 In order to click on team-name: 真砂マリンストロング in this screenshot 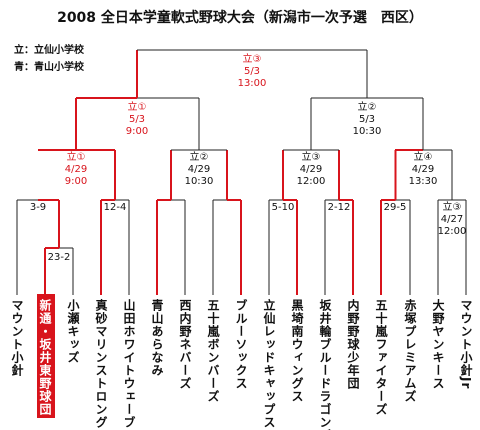, I will do `click(101, 363)`.